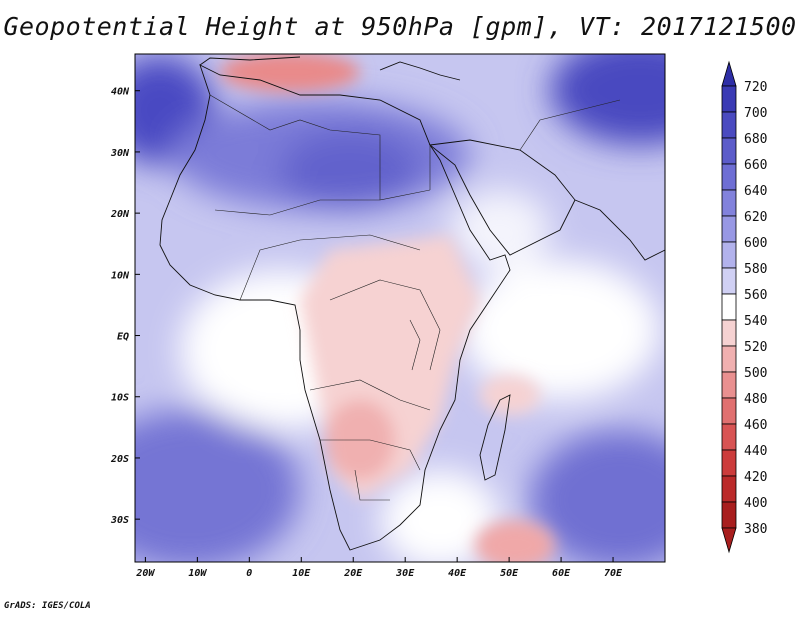  I want to click on neutral-region-arabia, so click(500, 230).